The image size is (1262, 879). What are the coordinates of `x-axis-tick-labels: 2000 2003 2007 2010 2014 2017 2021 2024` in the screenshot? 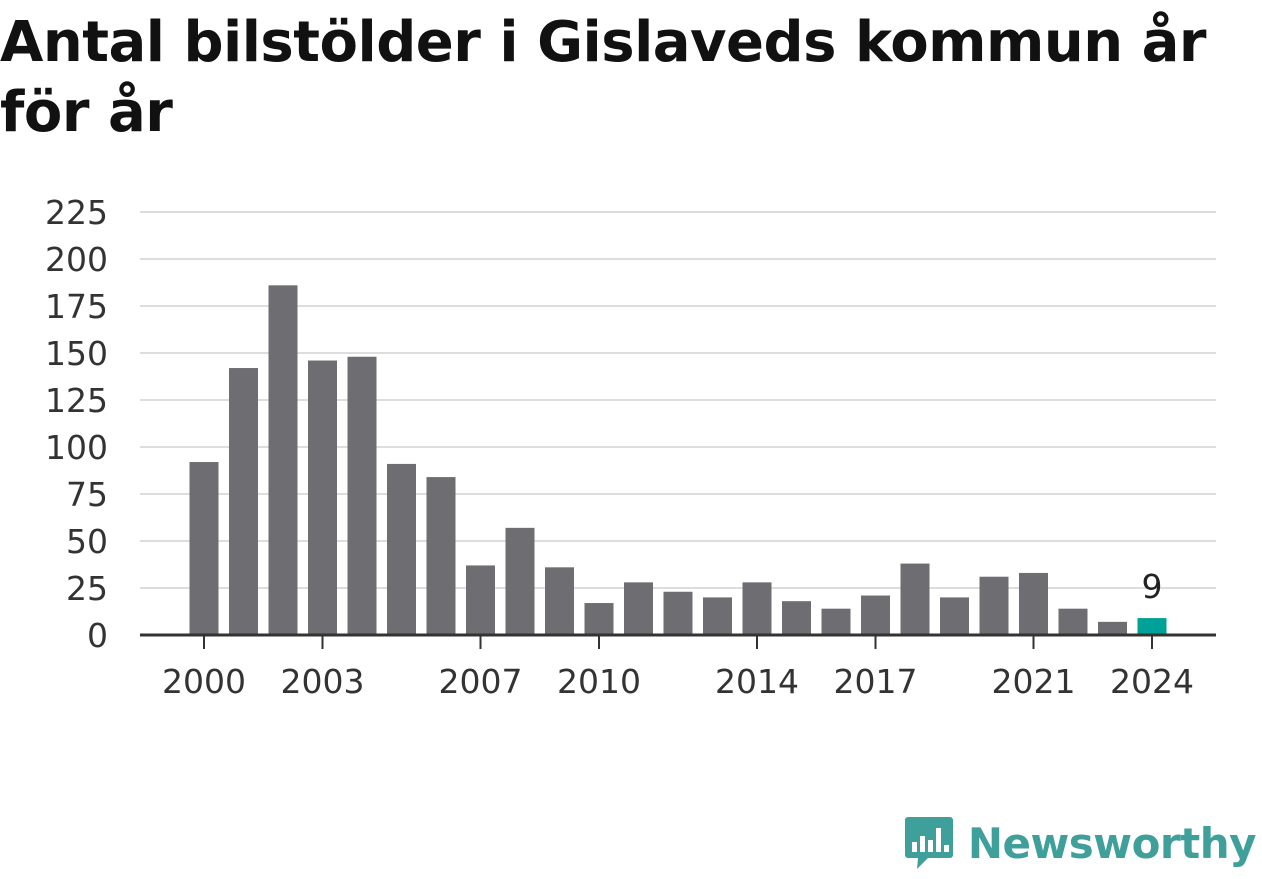 It's located at (678, 668).